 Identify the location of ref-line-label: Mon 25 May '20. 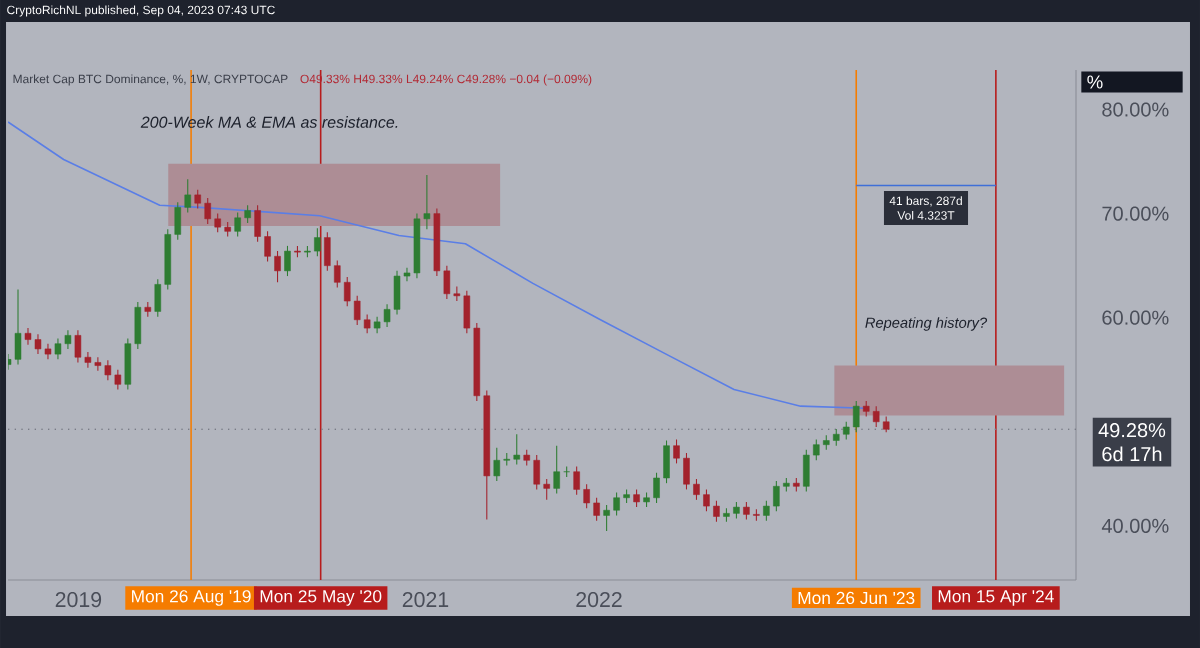
(321, 598).